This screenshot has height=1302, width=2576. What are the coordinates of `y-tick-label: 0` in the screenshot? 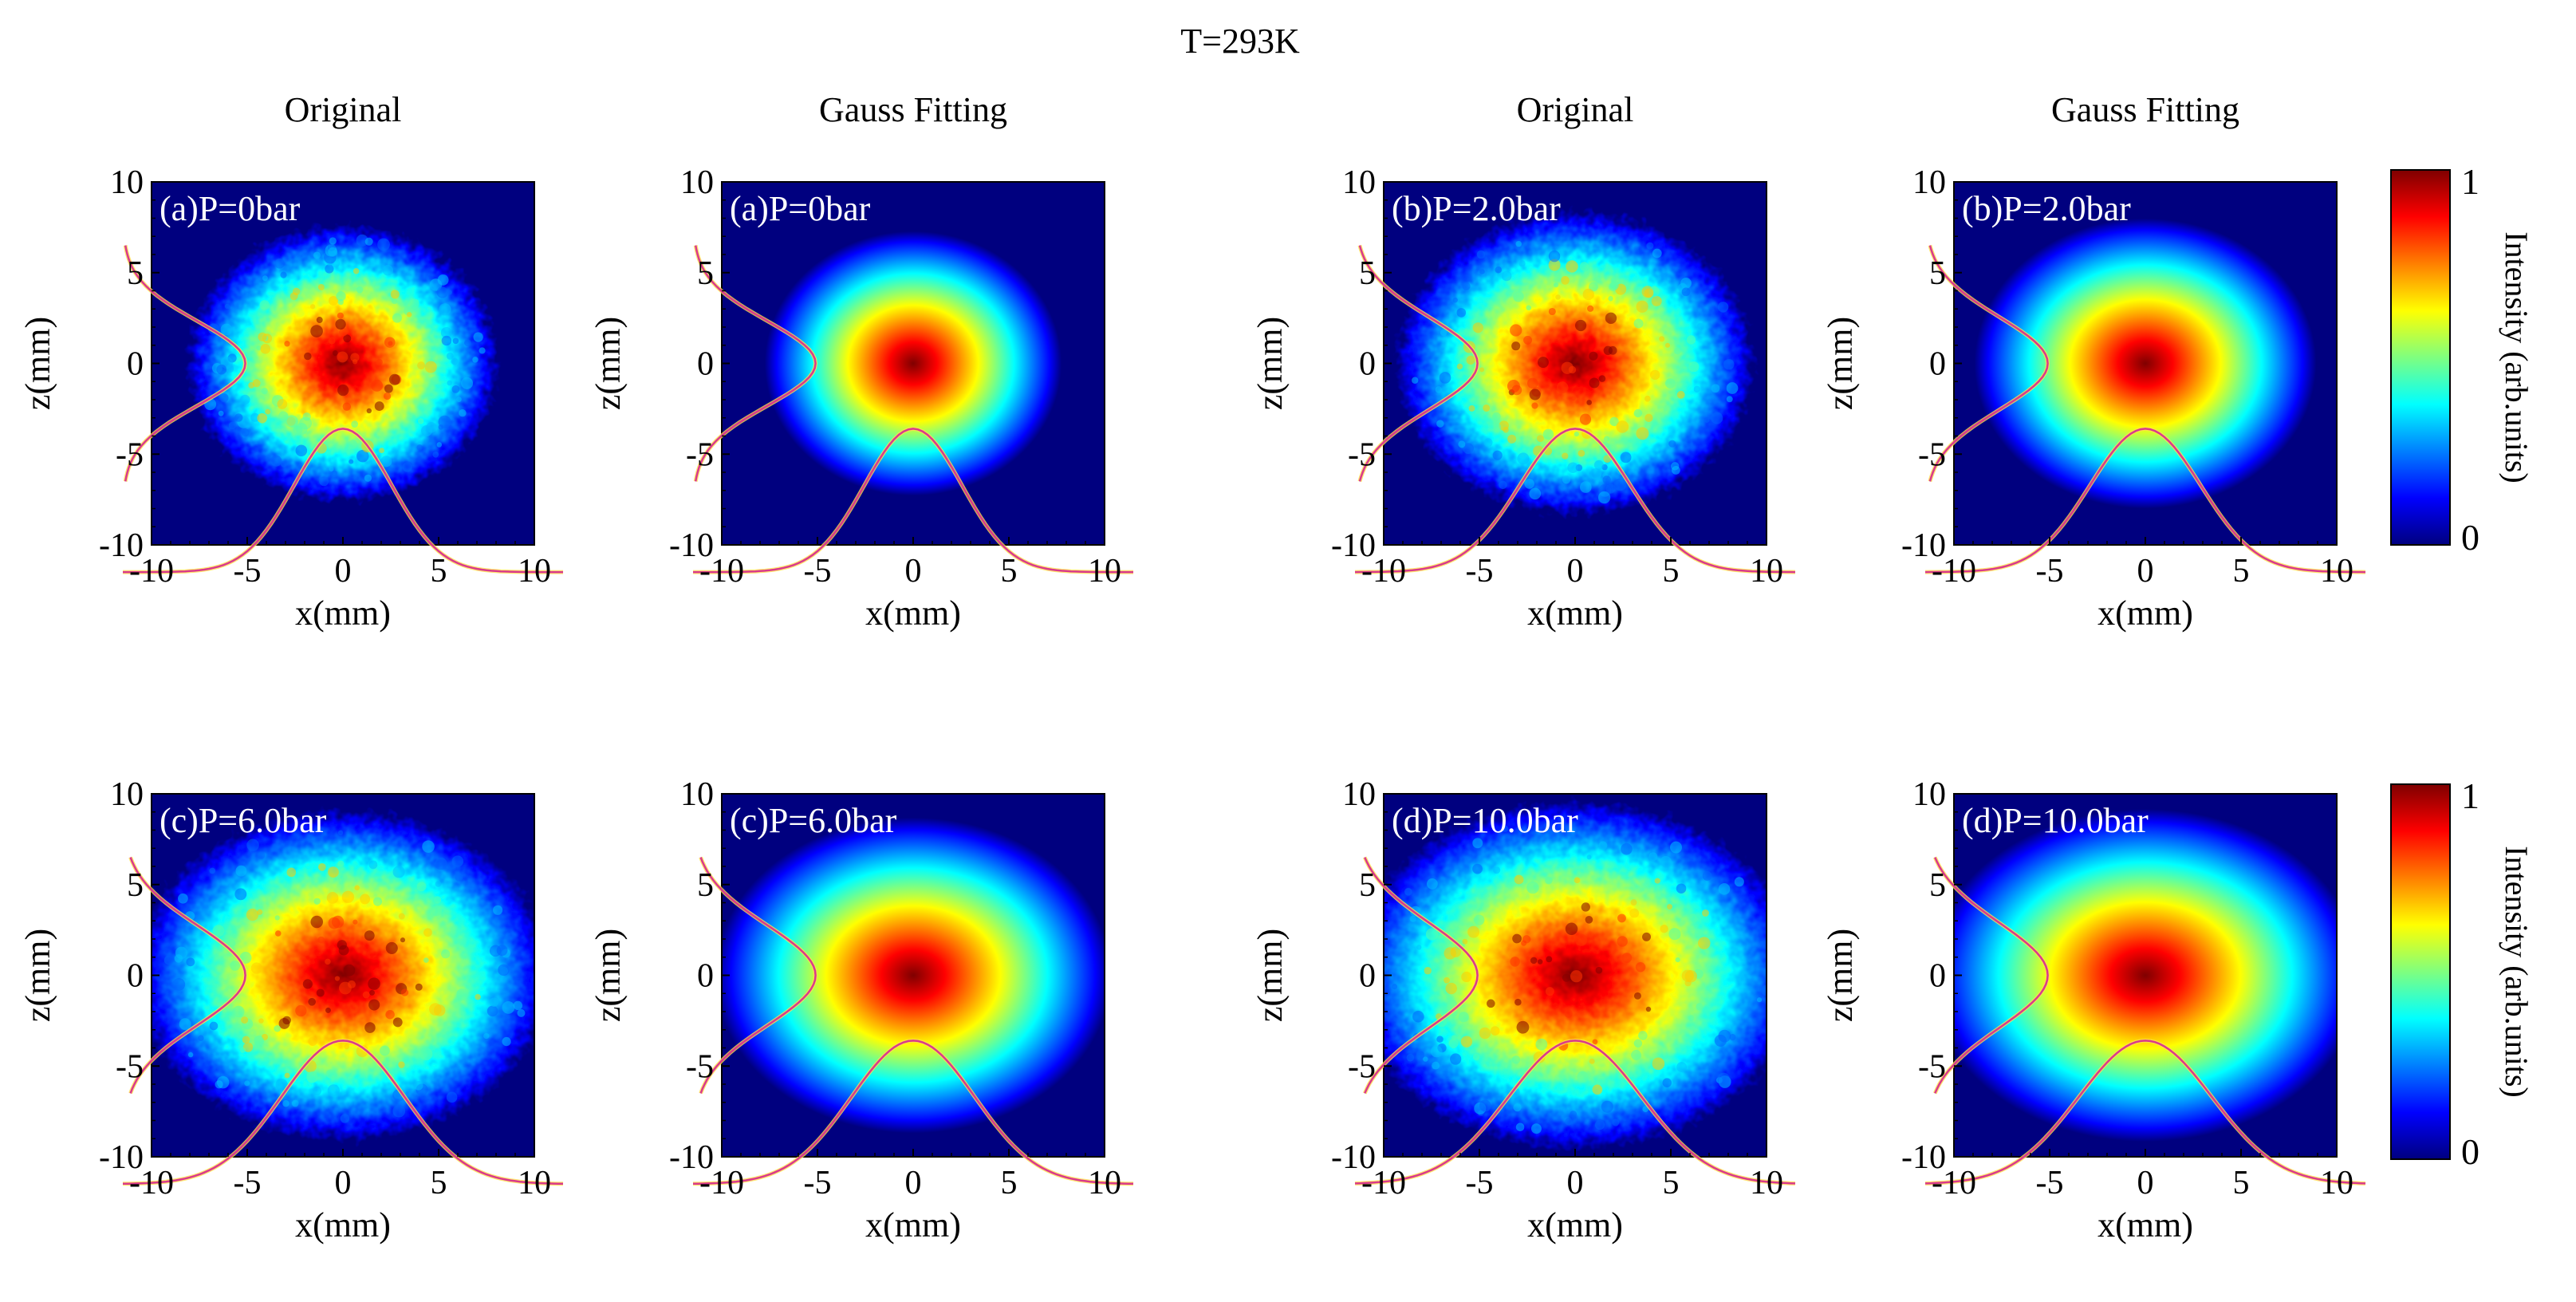 It's located at (705, 977).